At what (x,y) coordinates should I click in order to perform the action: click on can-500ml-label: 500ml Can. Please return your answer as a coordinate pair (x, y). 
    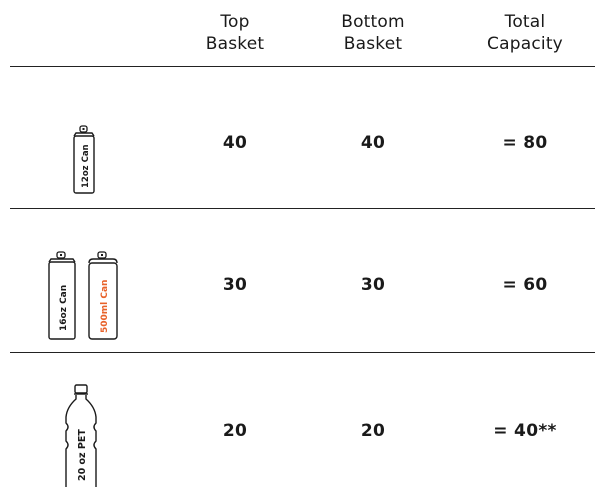
    Looking at the image, I should click on (105, 306).